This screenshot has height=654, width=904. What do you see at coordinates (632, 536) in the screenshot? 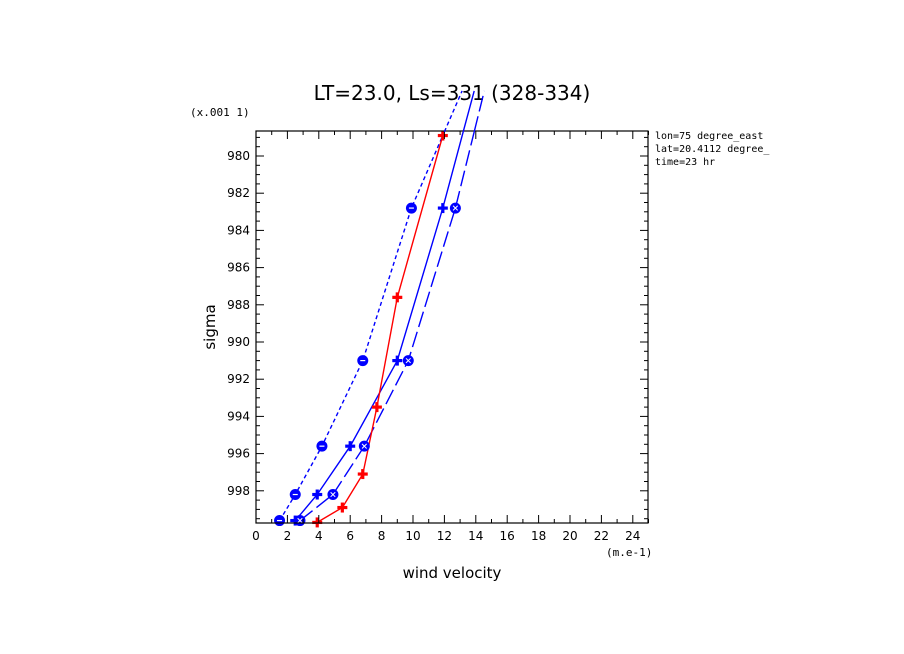
I see `x-tick-label: 24` at bounding box center [632, 536].